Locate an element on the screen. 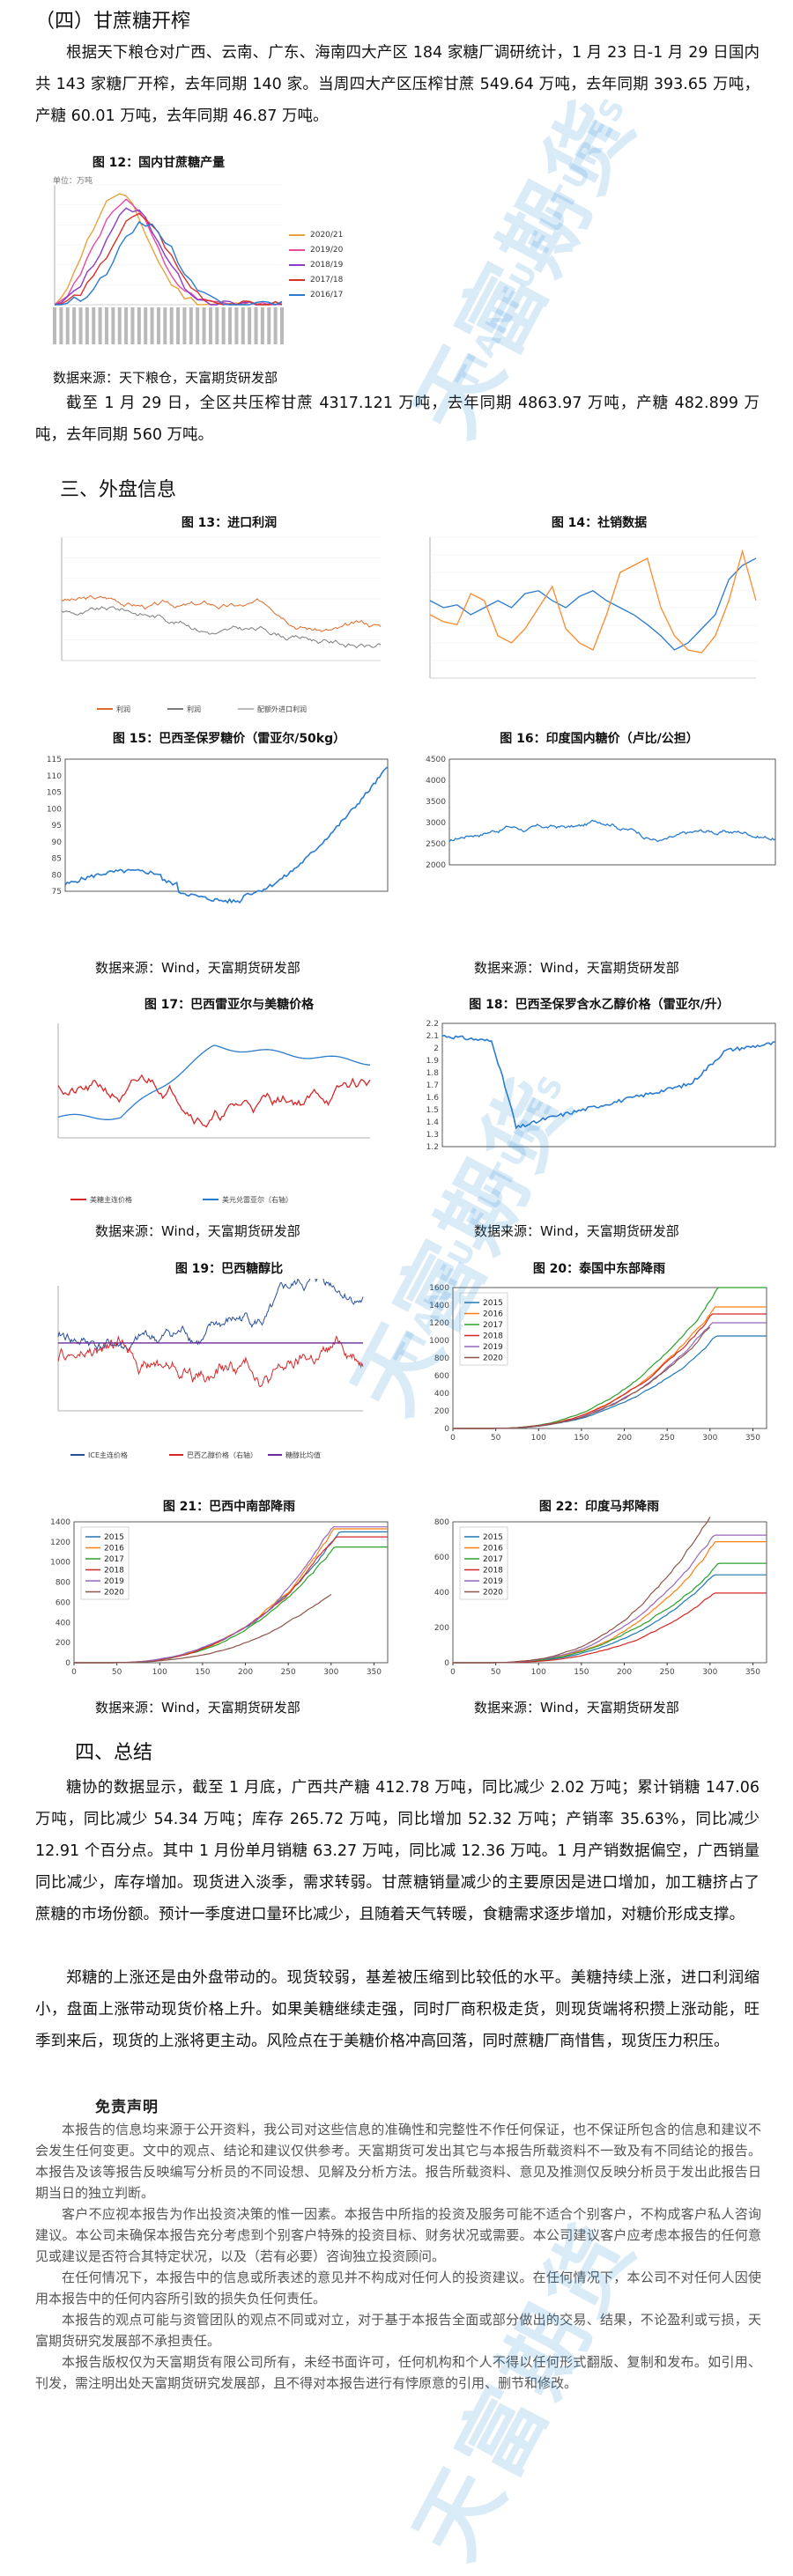  y-tick-label: 4500 is located at coordinates (436, 760).